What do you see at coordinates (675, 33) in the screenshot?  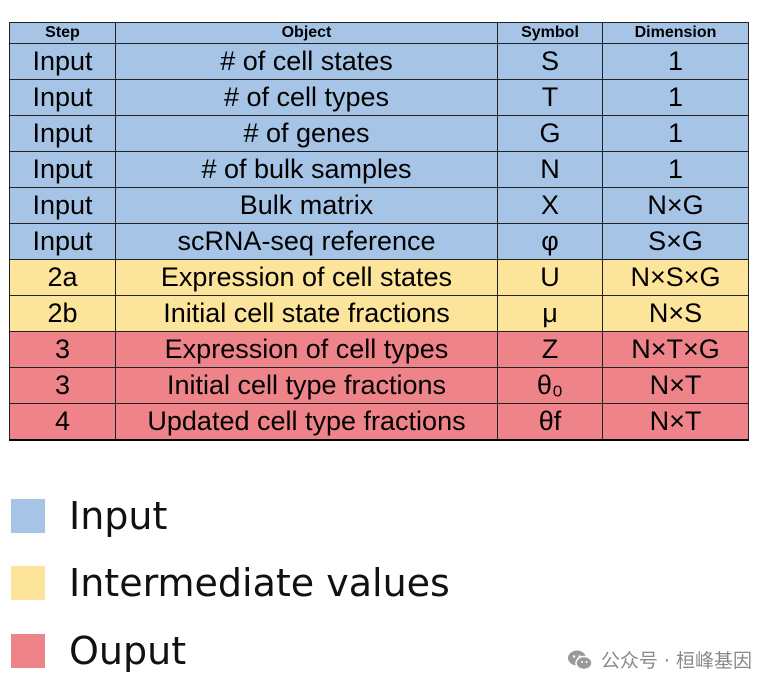 I see `column-header-dimension: Dimension` at bounding box center [675, 33].